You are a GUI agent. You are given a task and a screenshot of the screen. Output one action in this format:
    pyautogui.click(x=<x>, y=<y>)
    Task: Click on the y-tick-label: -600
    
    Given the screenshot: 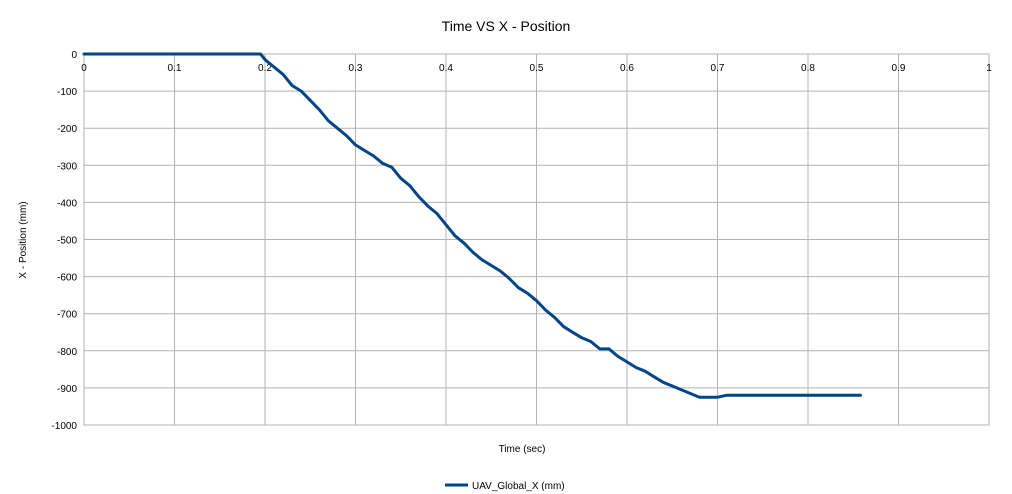 What is the action you would take?
    pyautogui.click(x=67, y=278)
    